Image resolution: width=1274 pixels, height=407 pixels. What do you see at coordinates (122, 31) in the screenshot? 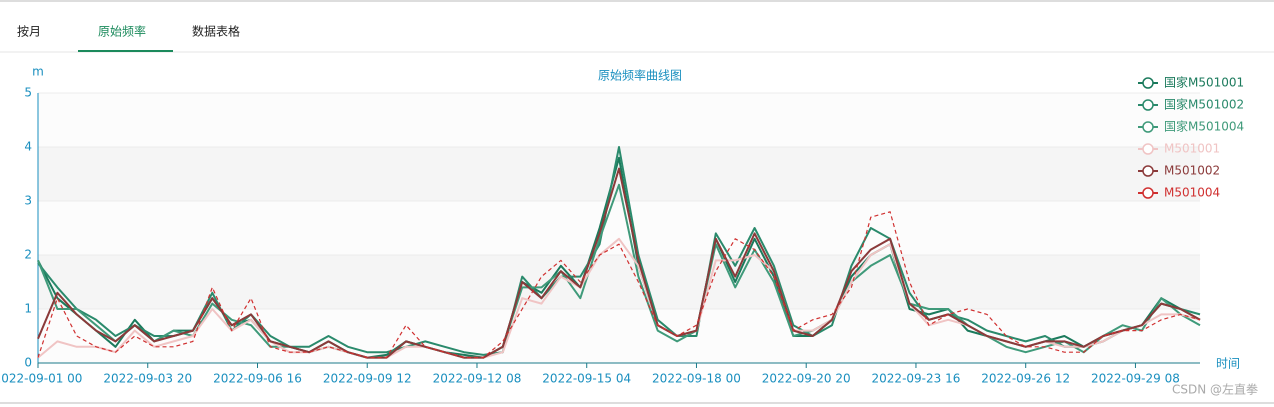
I see `tab-active: 原始频率` at bounding box center [122, 31].